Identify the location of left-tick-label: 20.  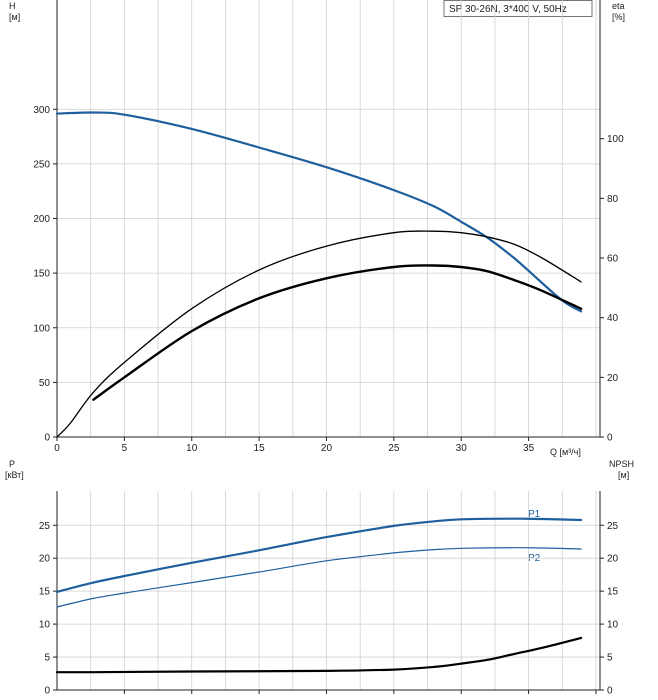
(45, 559).